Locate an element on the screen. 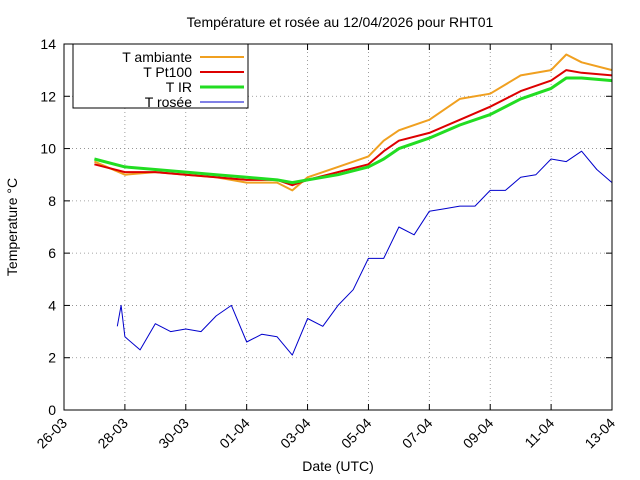 The image size is (640, 480). y-tick-label: 6 is located at coordinates (52, 253).